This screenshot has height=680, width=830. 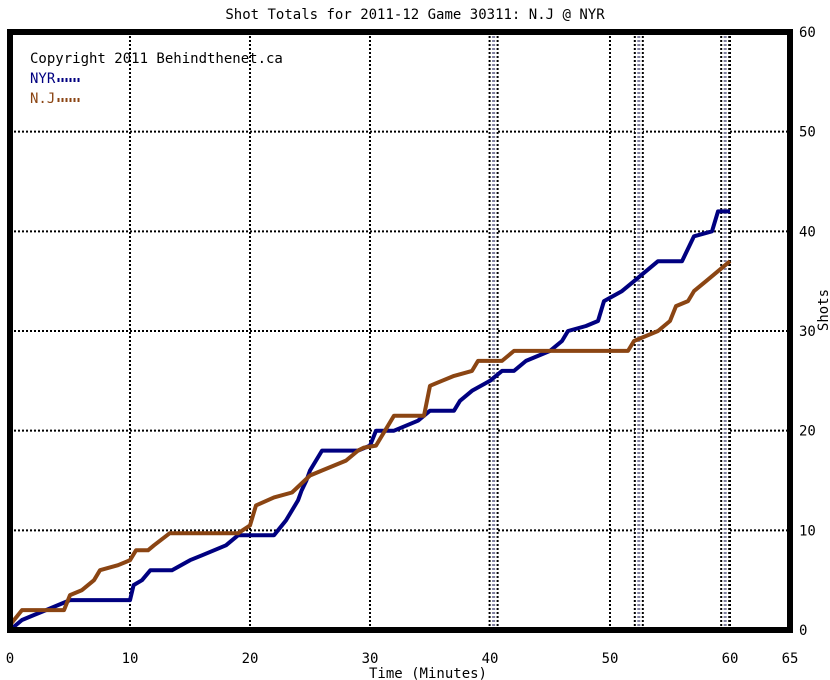 What do you see at coordinates (807, 33) in the screenshot?
I see `y-tick-label: 60` at bounding box center [807, 33].